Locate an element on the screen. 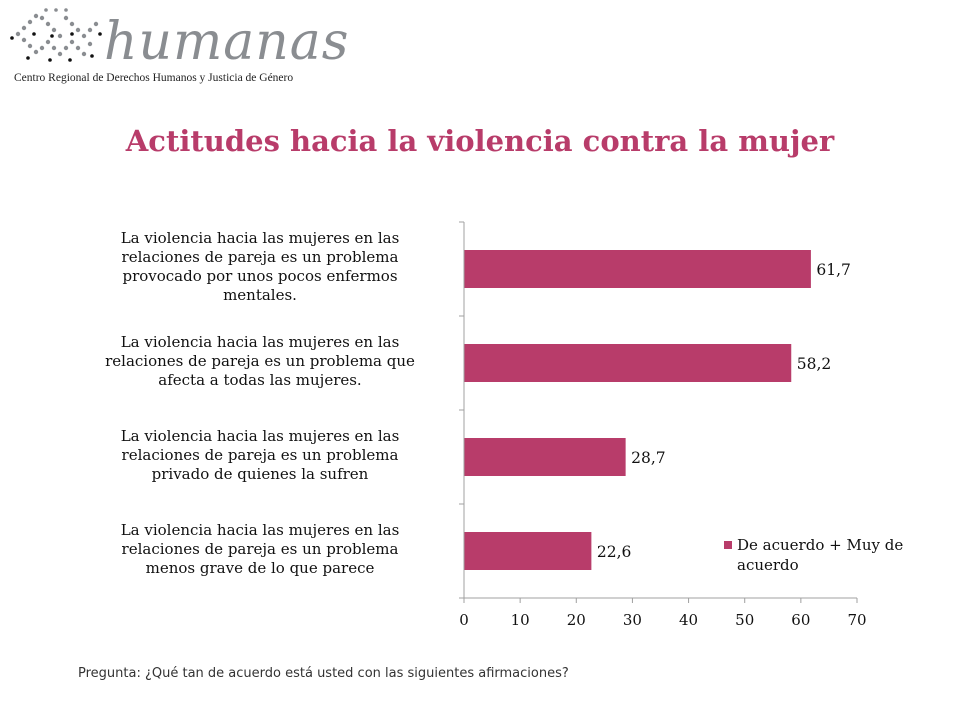  bar-value-label: 58,2 is located at coordinates (814, 364).